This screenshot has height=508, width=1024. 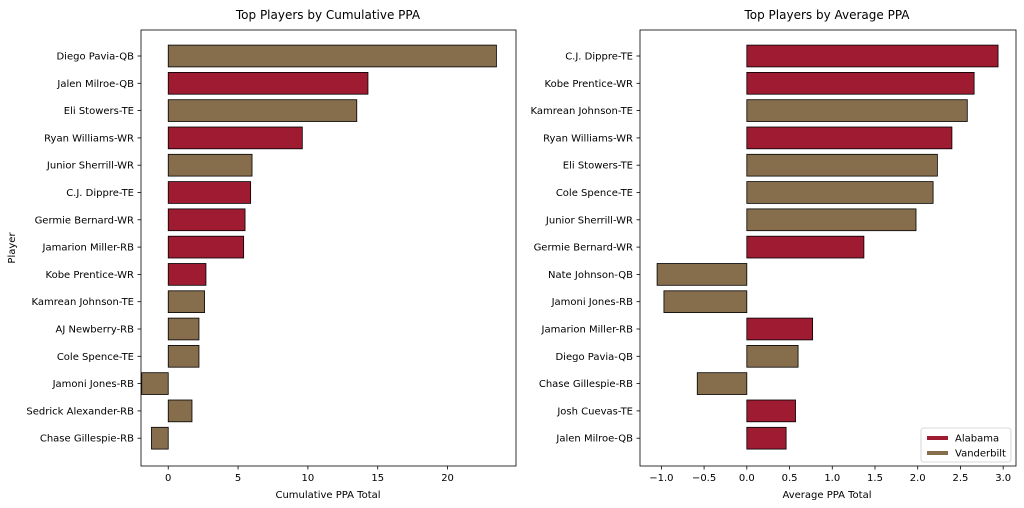 I want to click on x-axis-label: Average PPA Total, so click(x=826, y=495).